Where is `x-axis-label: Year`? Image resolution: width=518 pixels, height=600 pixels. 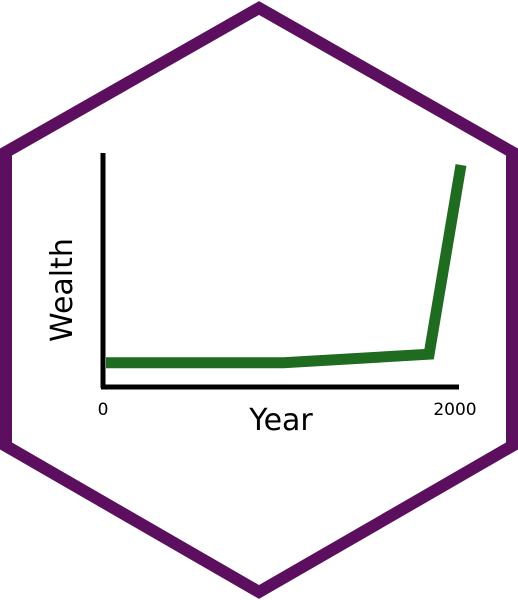
x-axis-label: Year is located at coordinates (280, 420).